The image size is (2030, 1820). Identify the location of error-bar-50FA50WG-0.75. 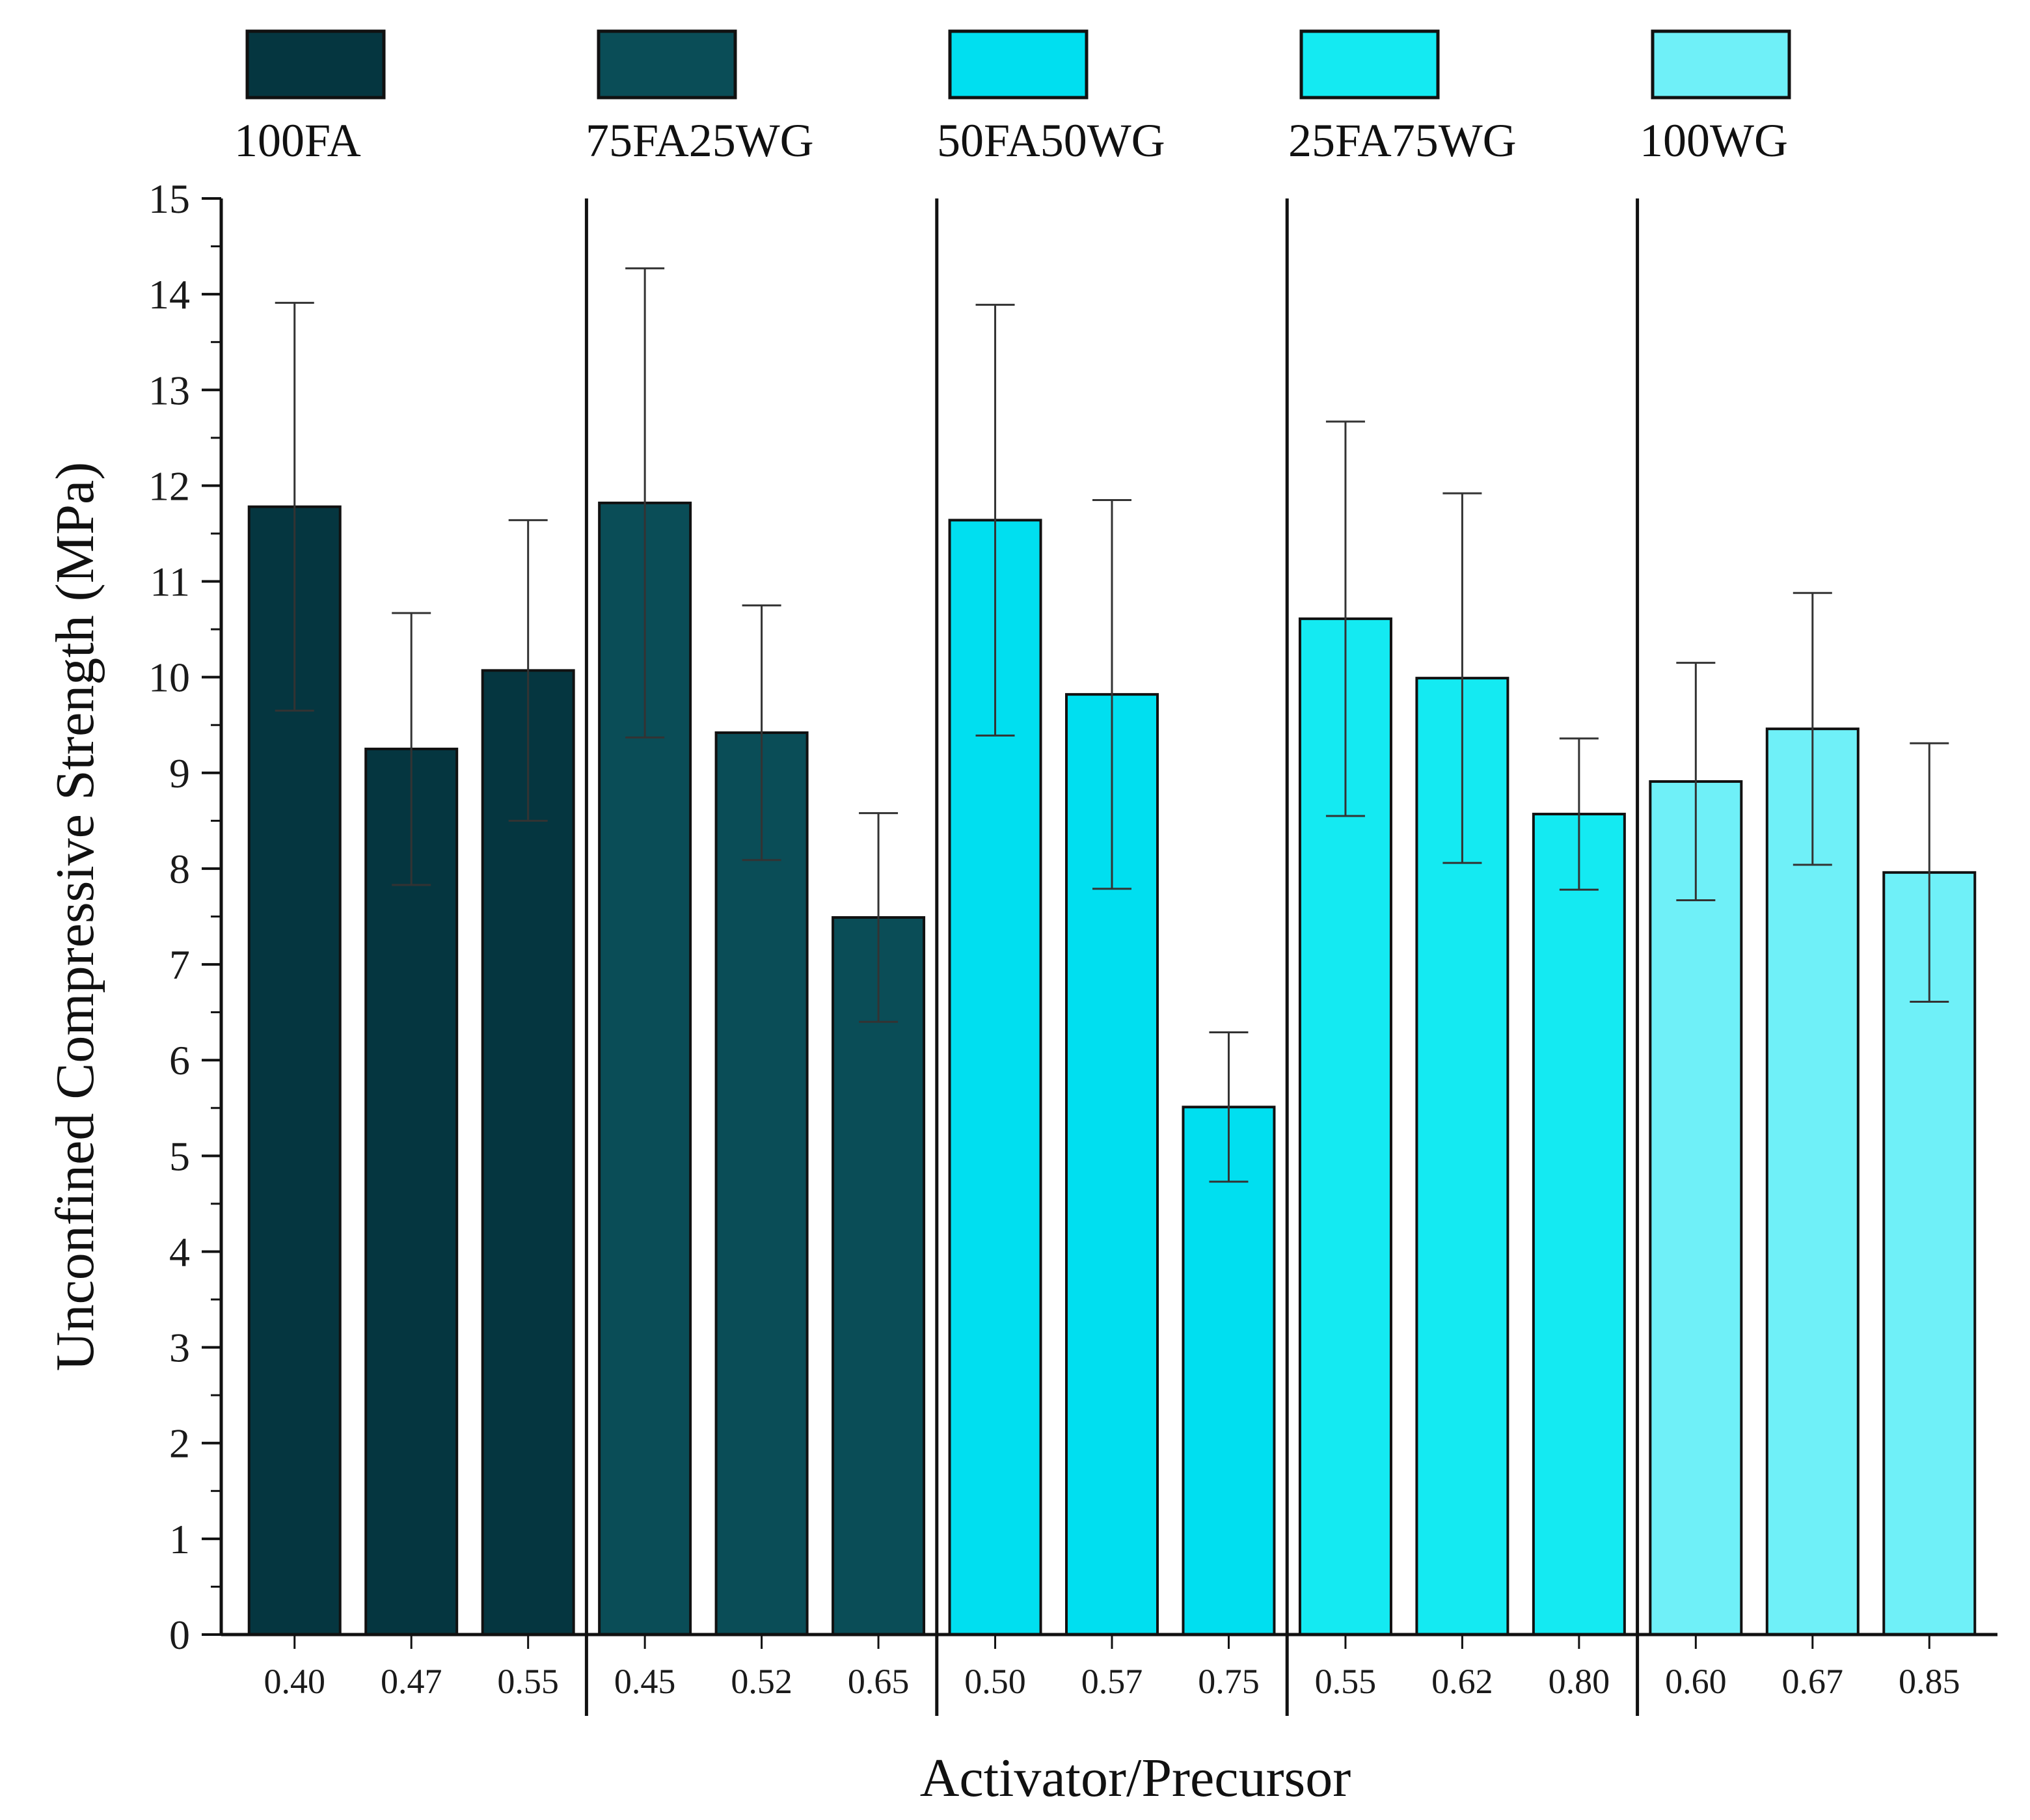
(1229, 1107).